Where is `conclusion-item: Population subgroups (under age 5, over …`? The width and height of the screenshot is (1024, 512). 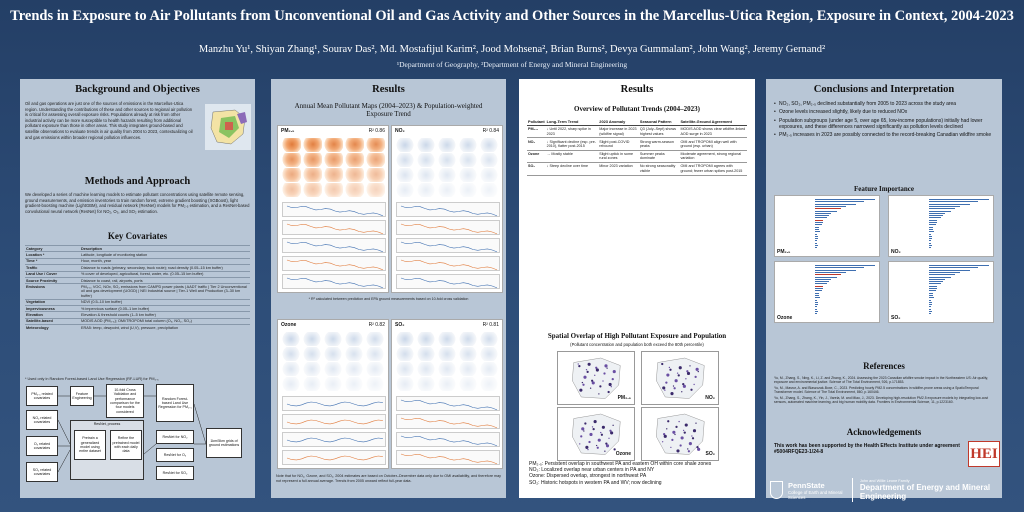 conclusion-item: Population subgroups (under age 5, over … is located at coordinates (885, 124).